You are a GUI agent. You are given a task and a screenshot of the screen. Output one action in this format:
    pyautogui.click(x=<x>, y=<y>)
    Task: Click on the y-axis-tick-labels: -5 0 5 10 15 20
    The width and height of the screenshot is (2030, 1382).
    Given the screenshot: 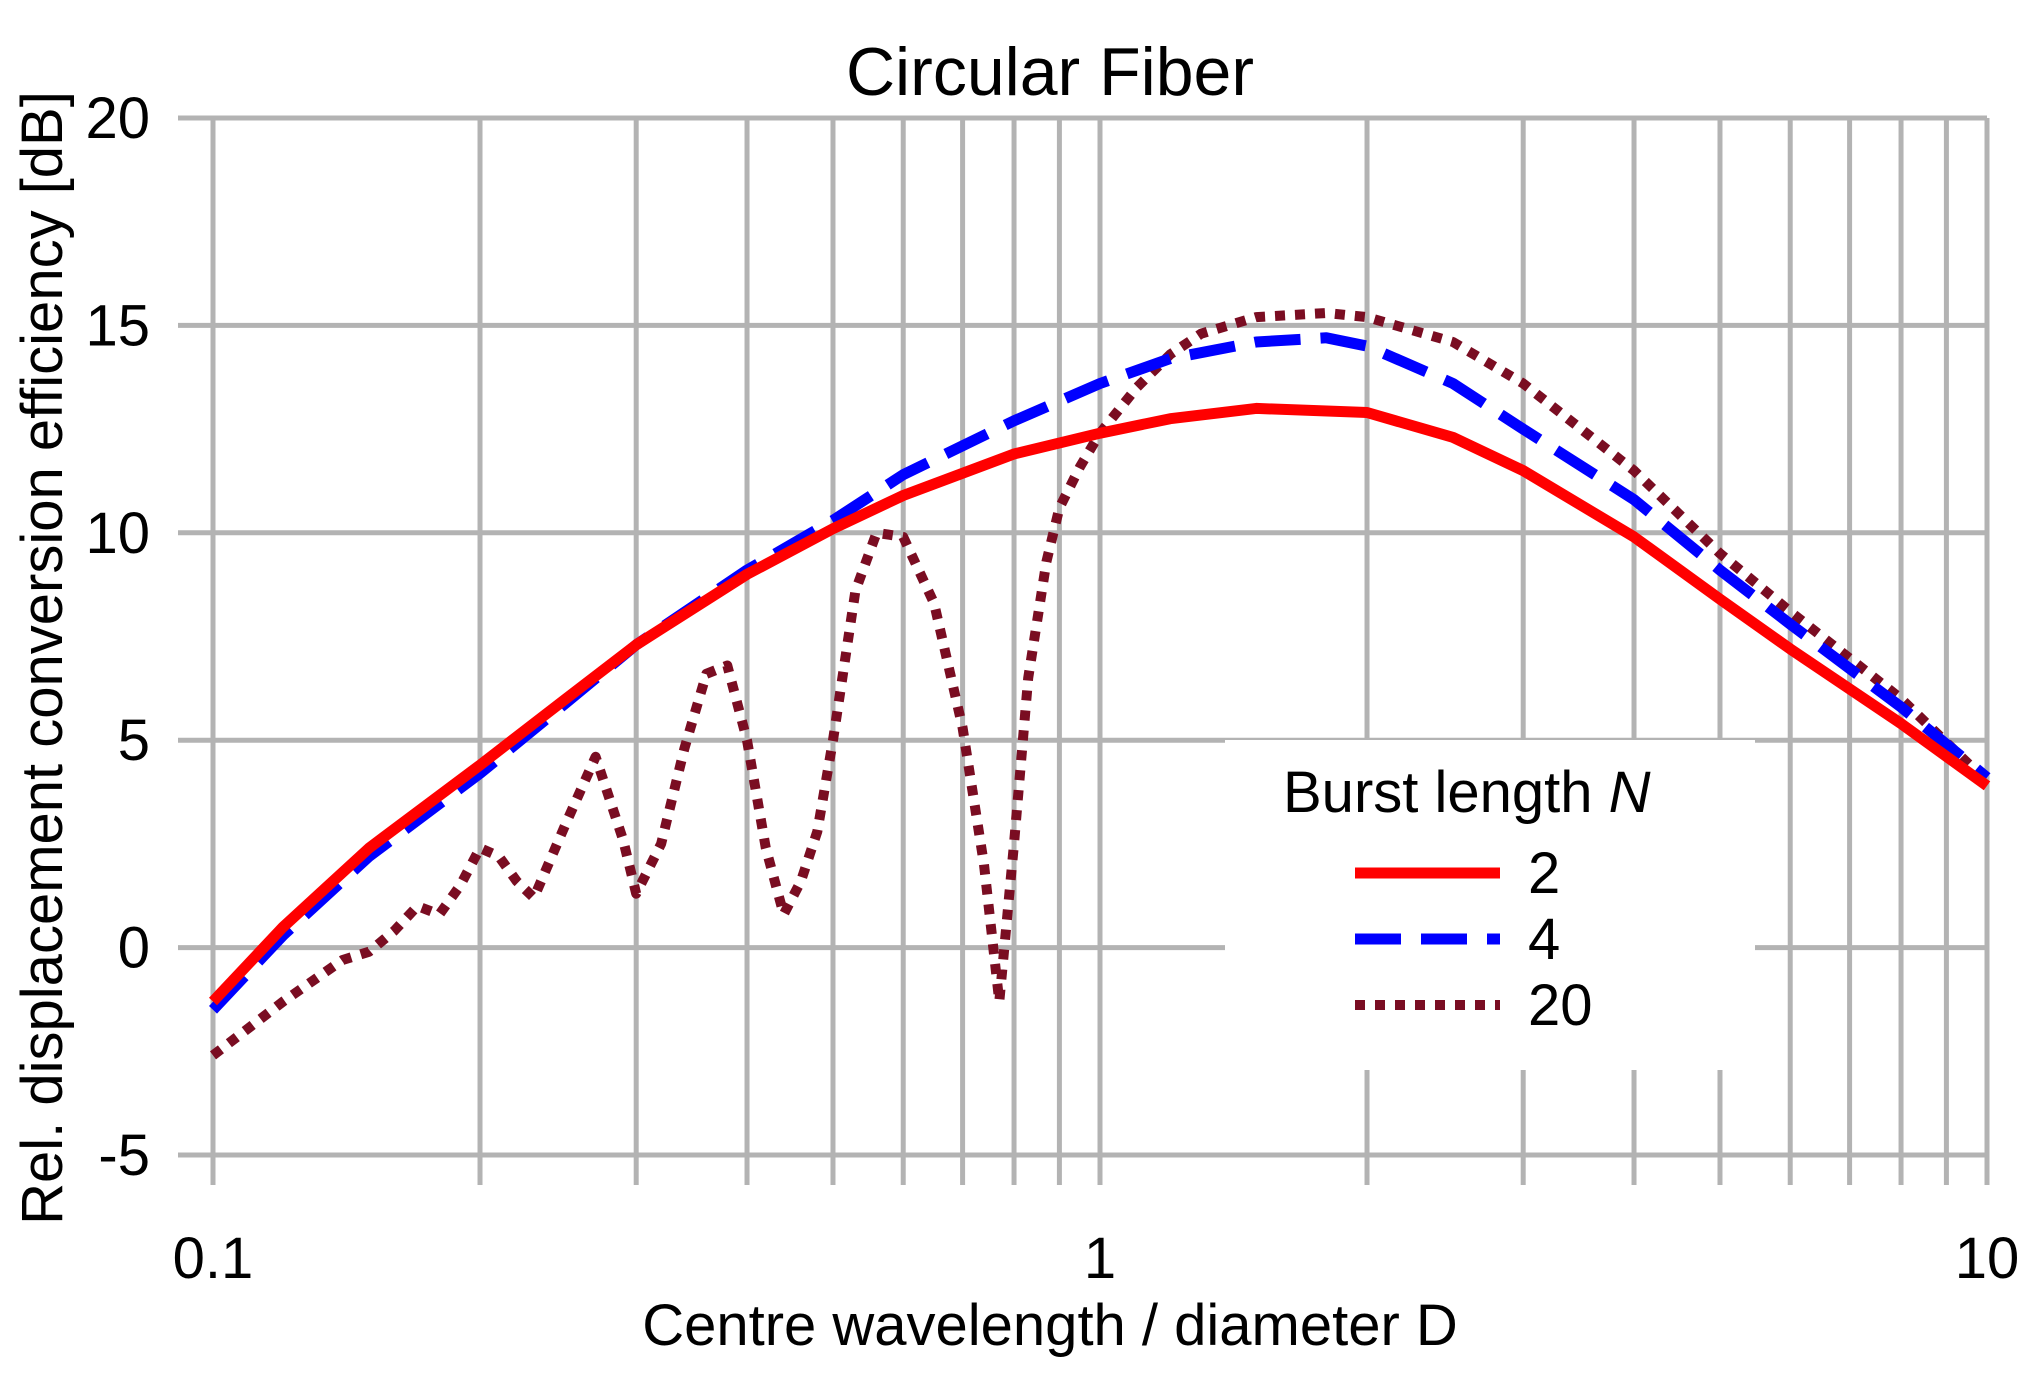 What is the action you would take?
    pyautogui.click(x=117, y=637)
    